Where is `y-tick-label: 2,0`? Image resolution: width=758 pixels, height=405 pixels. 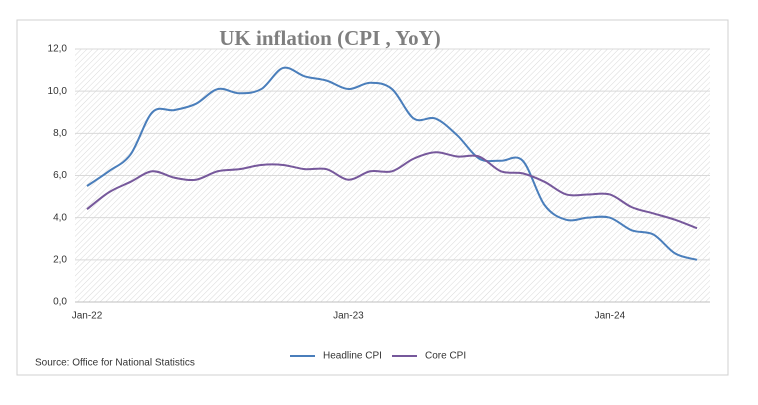
y-tick-label: 2,0 is located at coordinates (60, 259).